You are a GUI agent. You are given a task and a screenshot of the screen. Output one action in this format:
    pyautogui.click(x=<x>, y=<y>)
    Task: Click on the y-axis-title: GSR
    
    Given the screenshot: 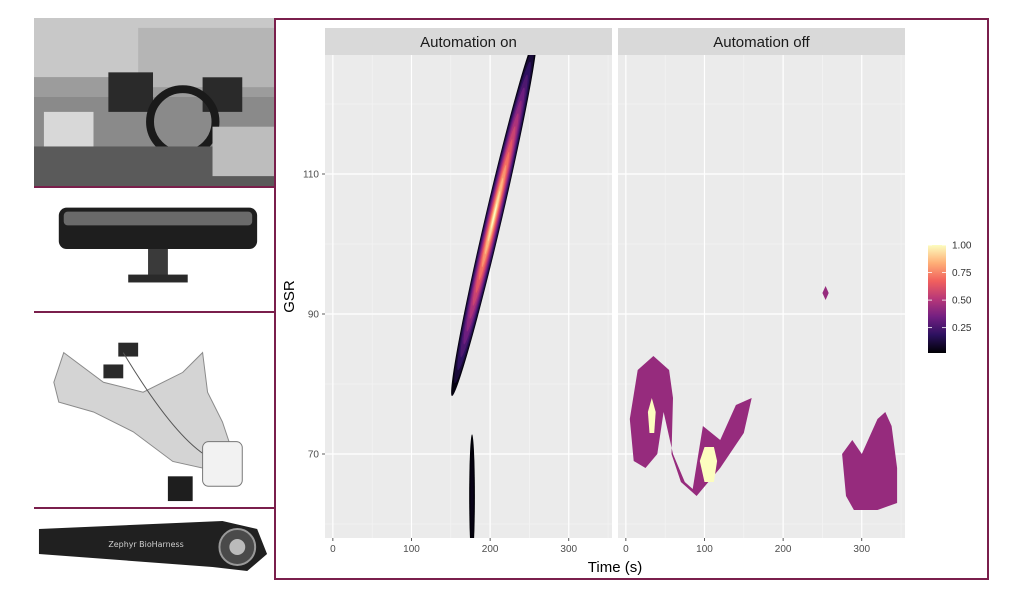 What is the action you would take?
    pyautogui.click(x=289, y=296)
    